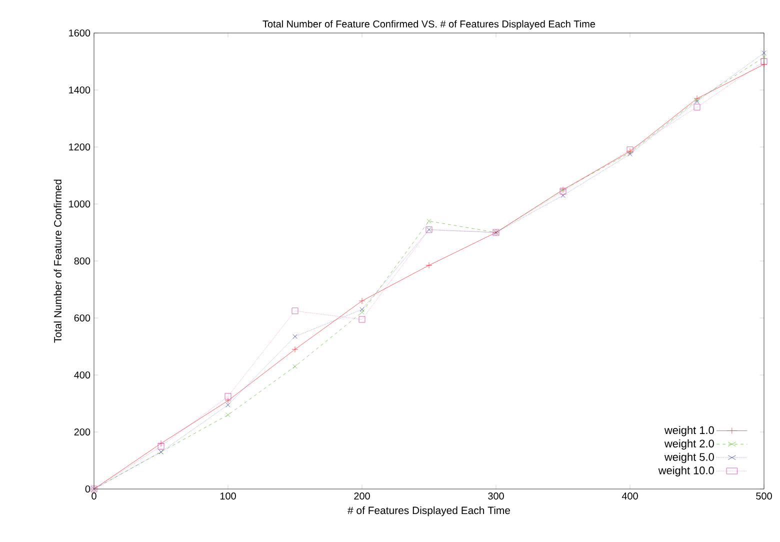 This screenshot has width=780, height=542. I want to click on y-tick-label: 0, so click(87, 489).